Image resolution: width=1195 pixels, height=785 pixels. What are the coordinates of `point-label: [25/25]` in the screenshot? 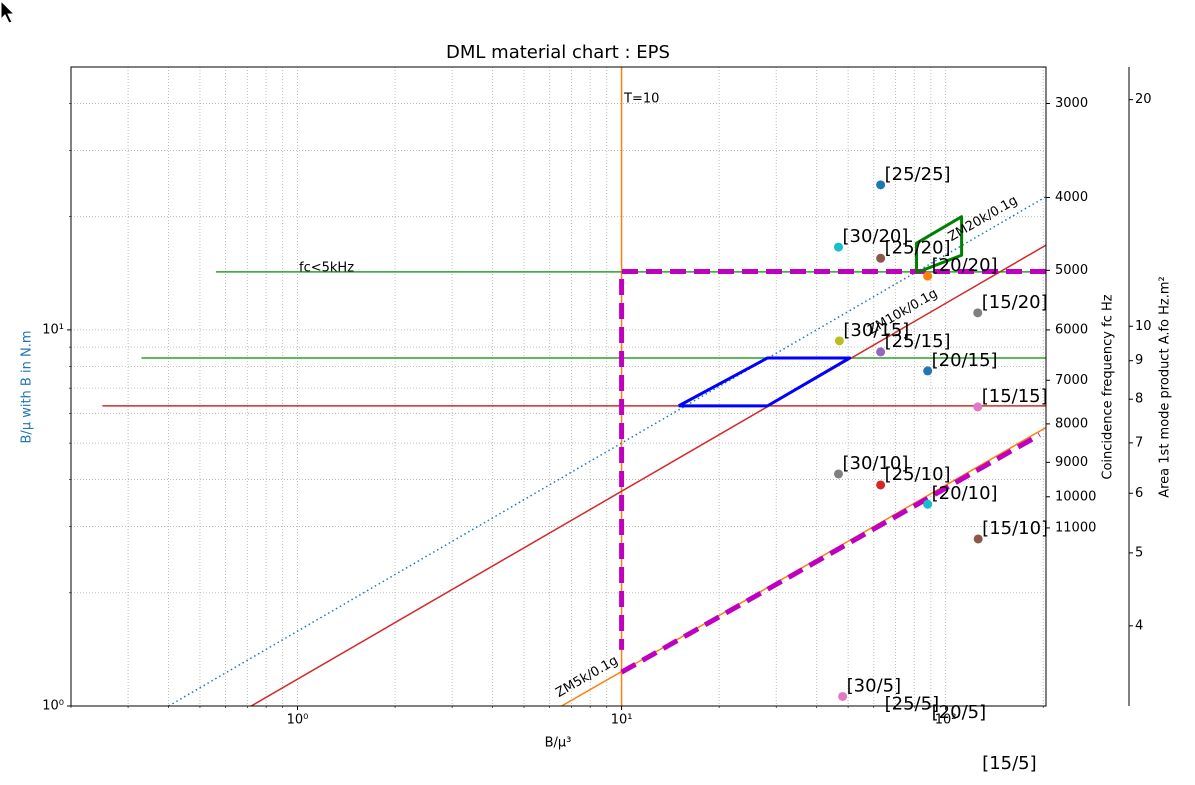 It's located at (918, 174).